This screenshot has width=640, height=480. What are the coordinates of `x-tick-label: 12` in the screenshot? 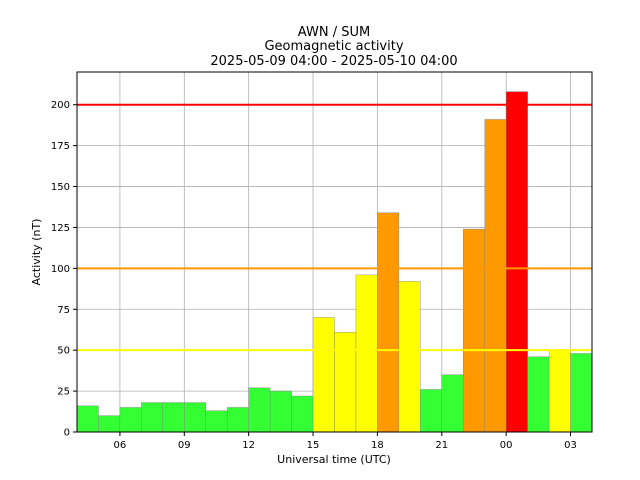 It's located at (248, 445).